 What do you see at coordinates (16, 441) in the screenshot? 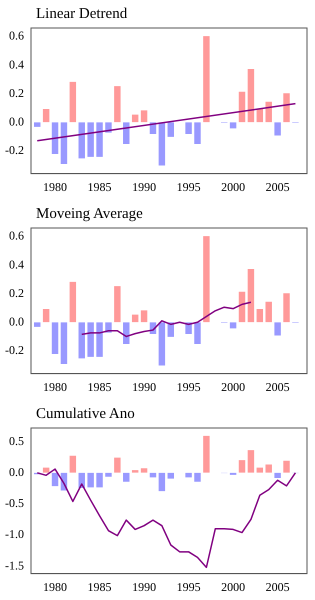
I see `y-tick-label: 0.5` at bounding box center [16, 441].